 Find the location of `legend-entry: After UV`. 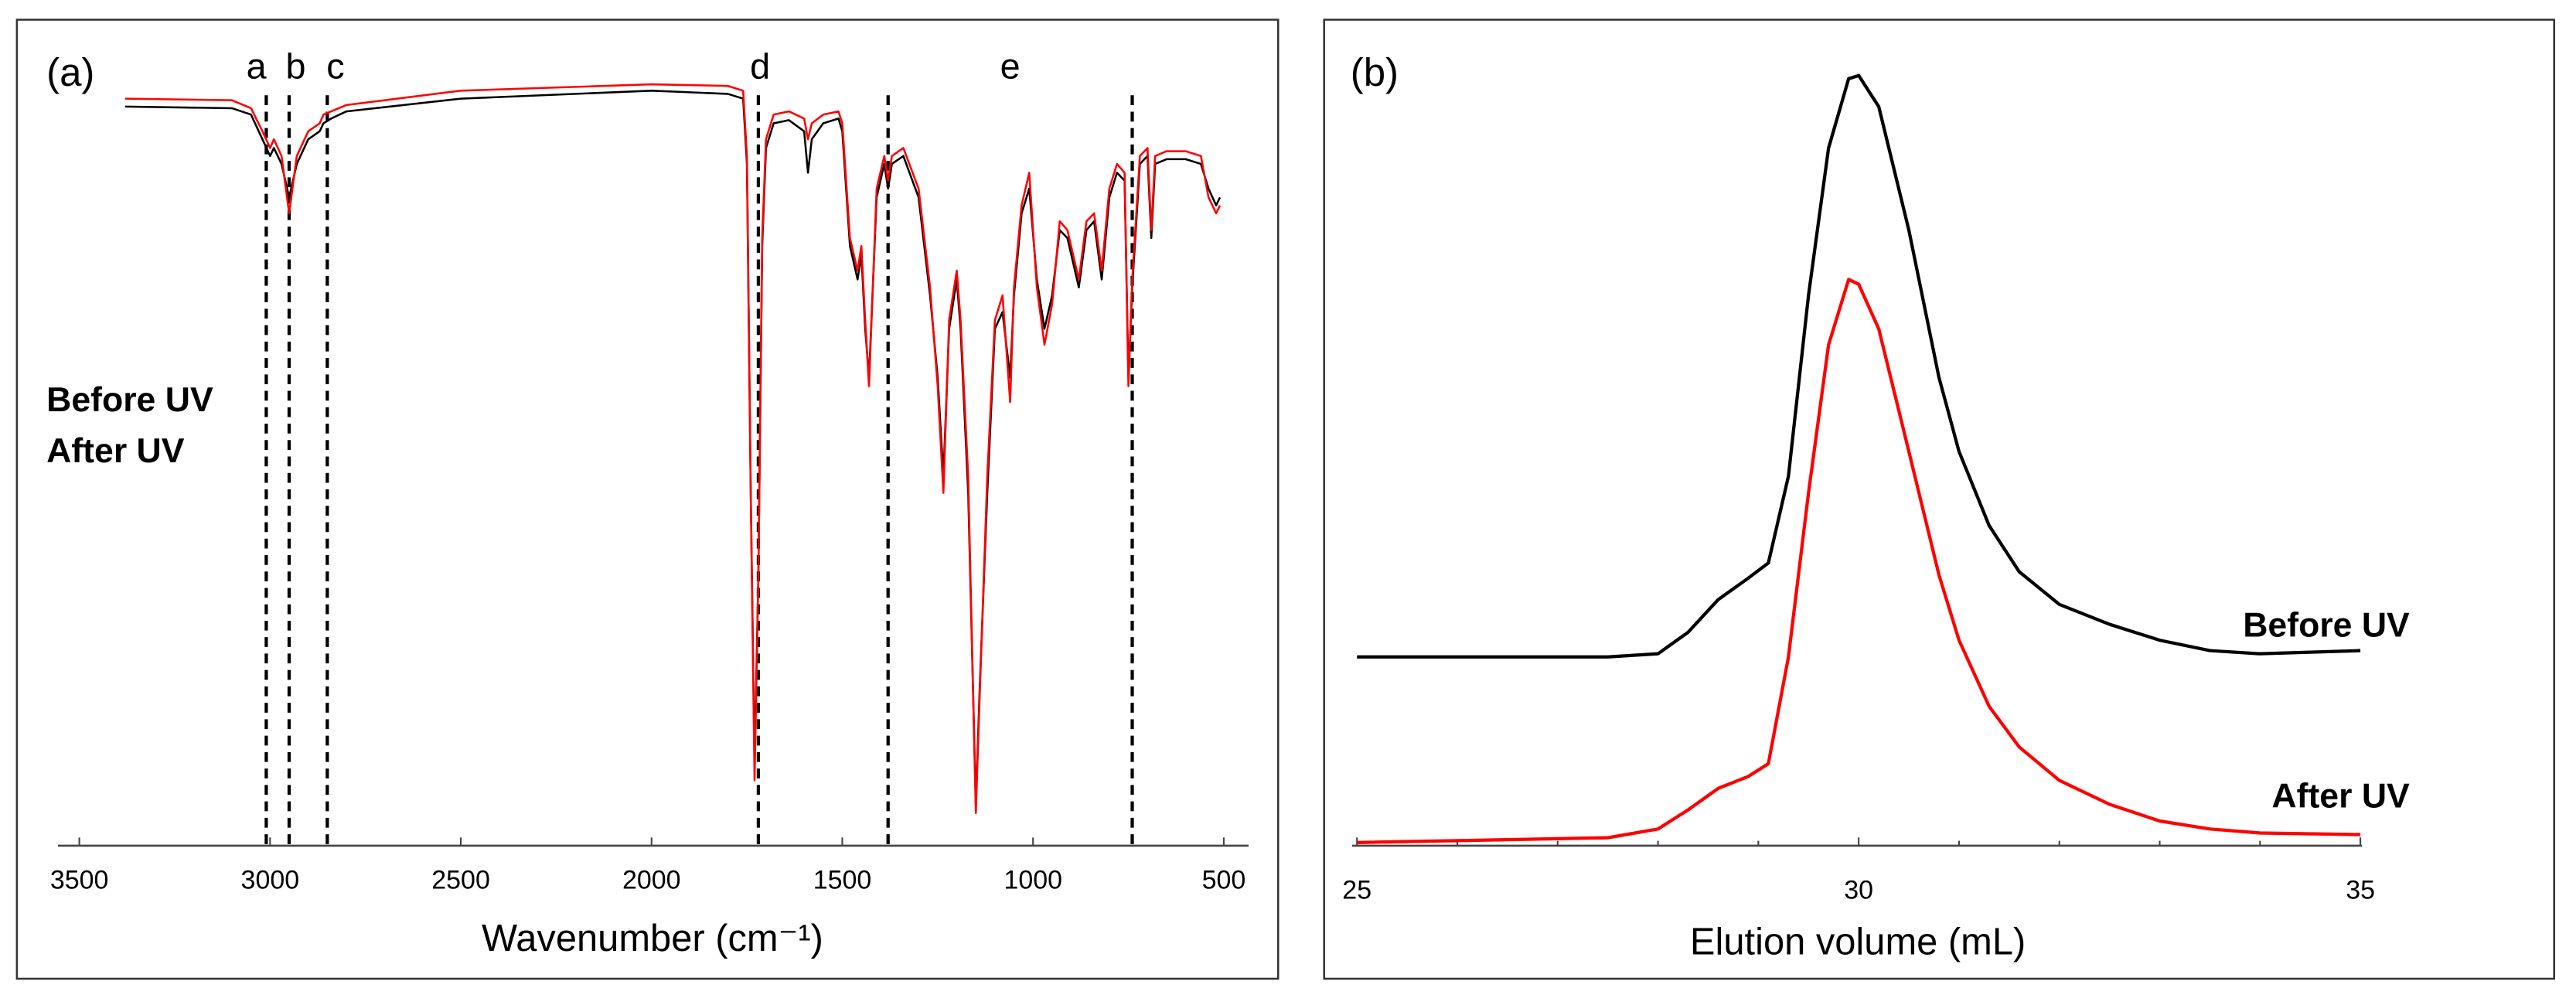

legend-entry: After UV is located at coordinates (115, 451).